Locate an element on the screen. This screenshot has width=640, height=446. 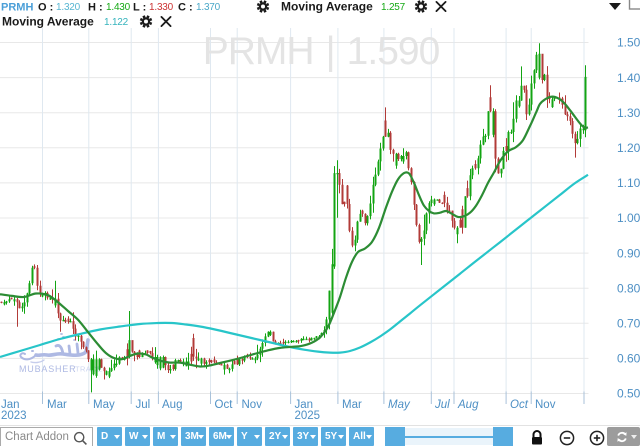
svg-text: 0.500 is located at coordinates (628, 394).